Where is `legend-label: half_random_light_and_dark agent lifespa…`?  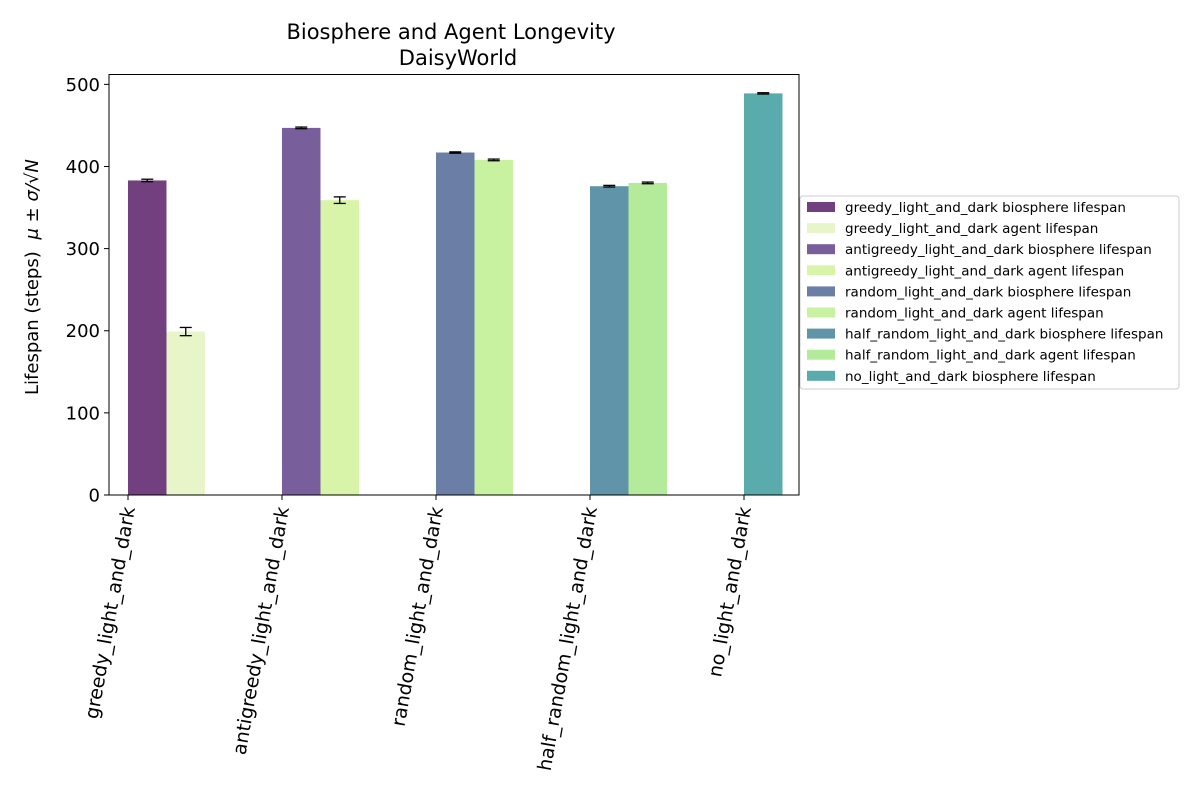 legend-label: half_random_light_and_dark agent lifespa… is located at coordinates (990, 356).